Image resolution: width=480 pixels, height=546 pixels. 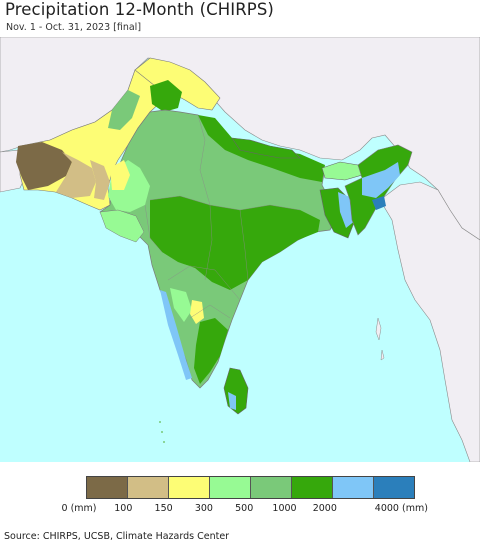 What do you see at coordinates (123, 508) in the screenshot?
I see `legend-tick-label: 100` at bounding box center [123, 508].